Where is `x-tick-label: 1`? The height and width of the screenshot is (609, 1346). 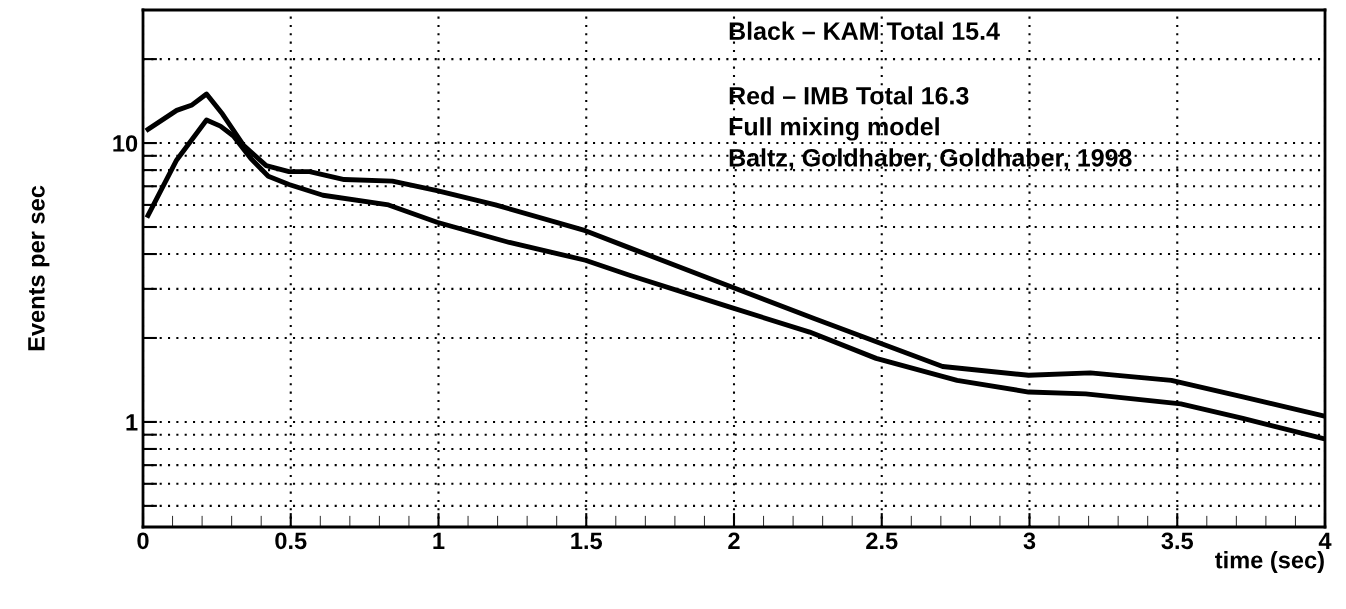
x-tick-label: 1 is located at coordinates (439, 540).